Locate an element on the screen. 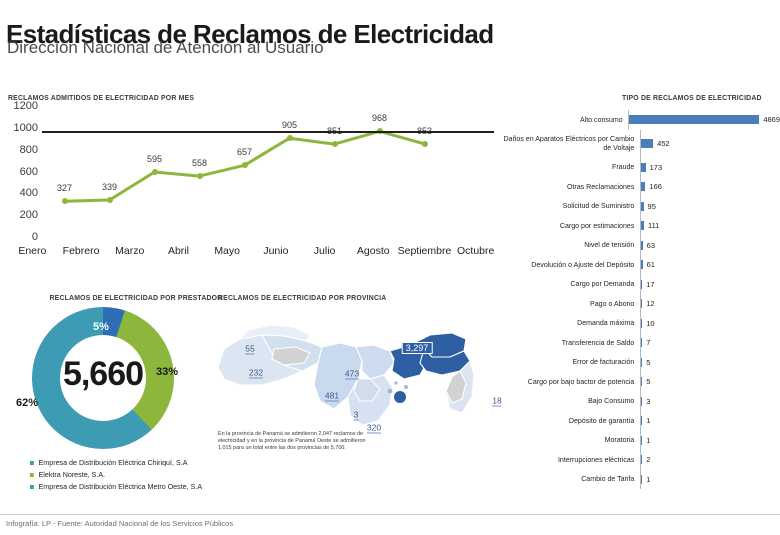 This screenshot has width=780, height=535. donut-legend-label: Elektra Noreste, S.A. is located at coordinates (72, 474).